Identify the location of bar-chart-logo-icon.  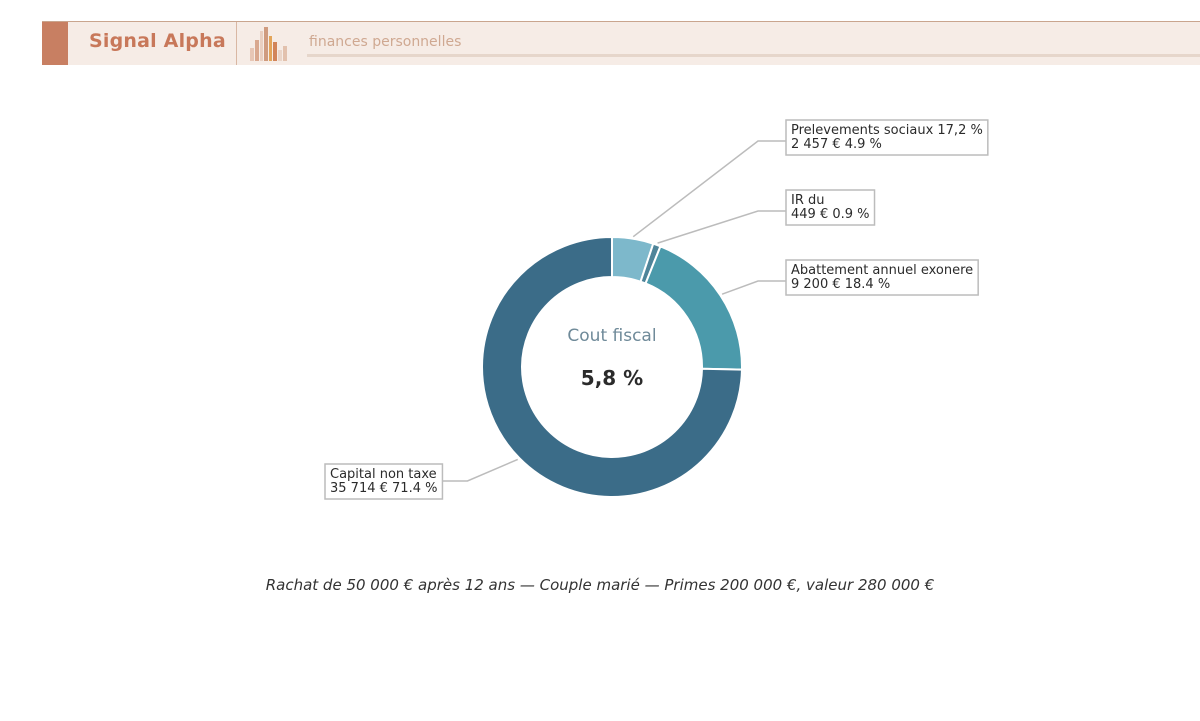
(268, 44).